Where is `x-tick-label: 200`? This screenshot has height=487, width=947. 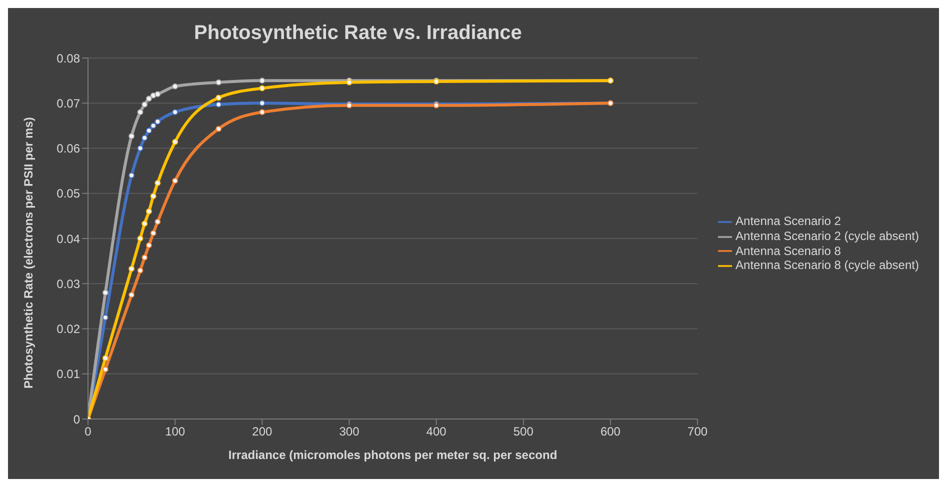 x-tick-label: 200 is located at coordinates (262, 431).